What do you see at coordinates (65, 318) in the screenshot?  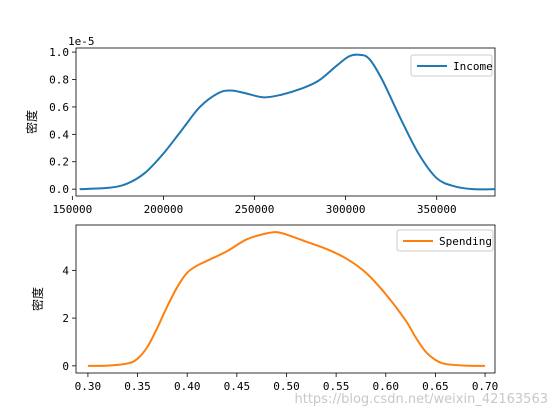 I see `y-tick-label: 2` at bounding box center [65, 318].